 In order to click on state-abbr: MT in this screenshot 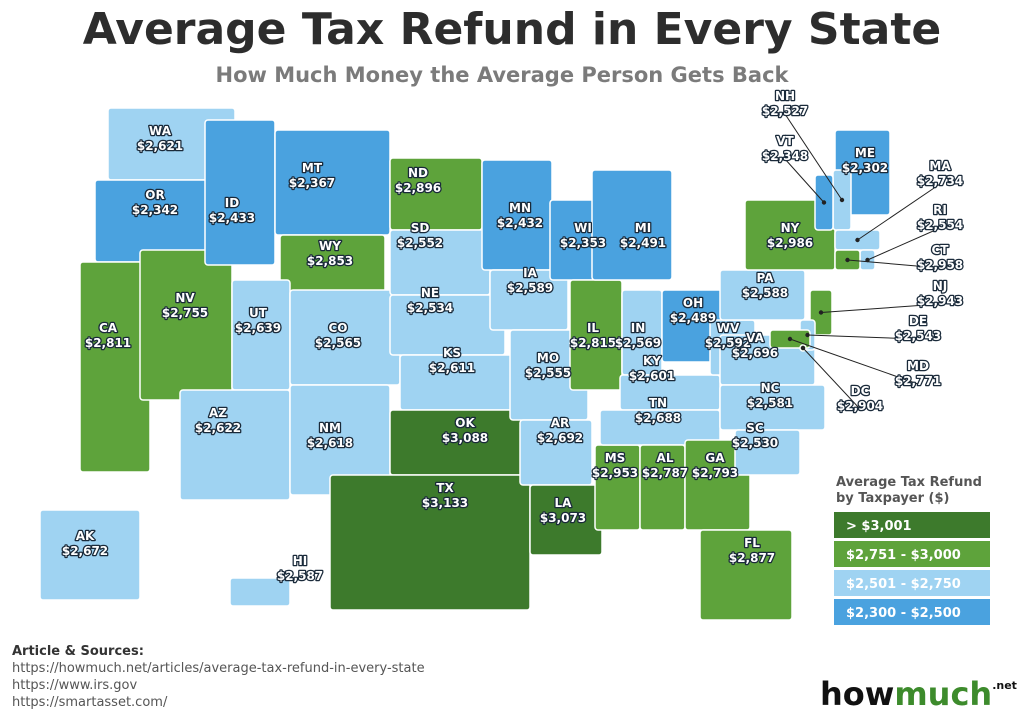, I will do `click(312, 168)`.